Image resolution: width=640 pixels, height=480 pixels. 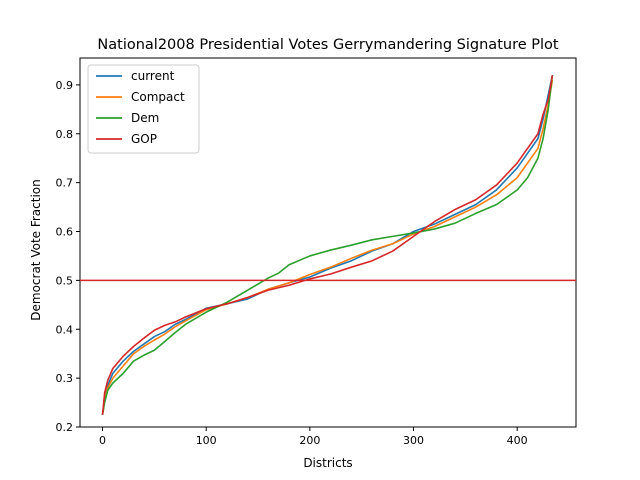 I want to click on x-tick-label: 400, so click(x=517, y=440).